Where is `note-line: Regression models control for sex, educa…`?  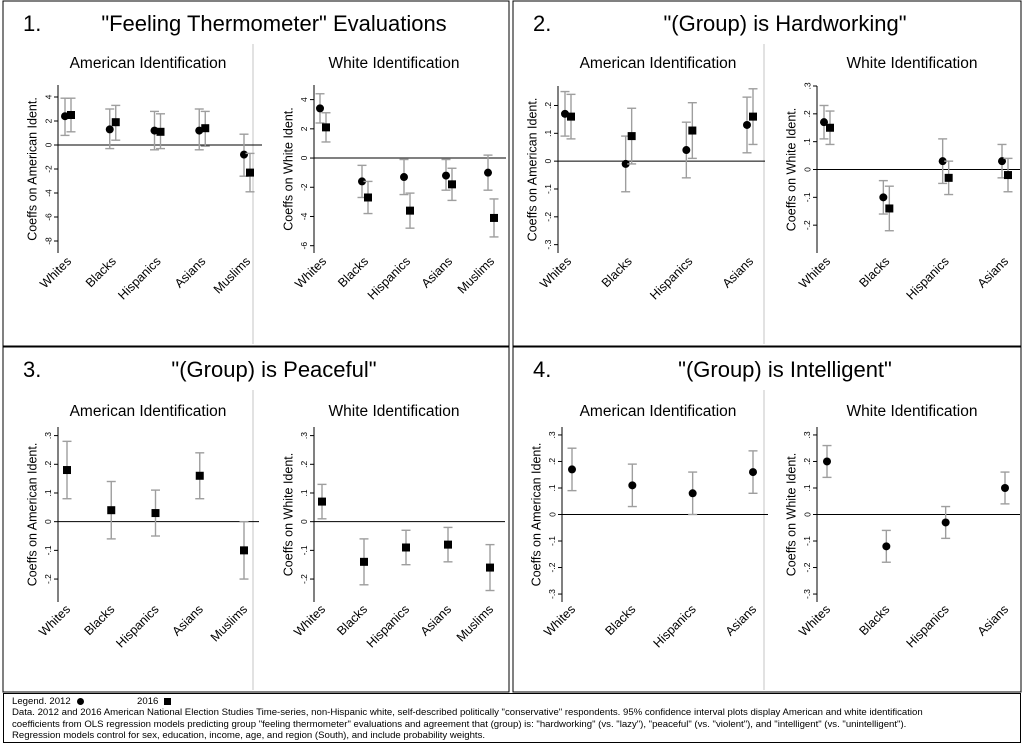
note-line: Regression models control for sex, educa… is located at coordinates (249, 736).